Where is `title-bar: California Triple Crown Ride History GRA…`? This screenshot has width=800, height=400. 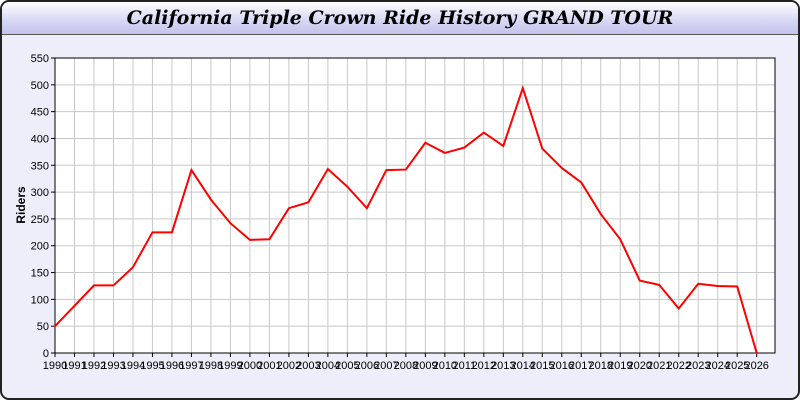
title-bar: California Triple Crown Ride History GRA… is located at coordinates (400, 18).